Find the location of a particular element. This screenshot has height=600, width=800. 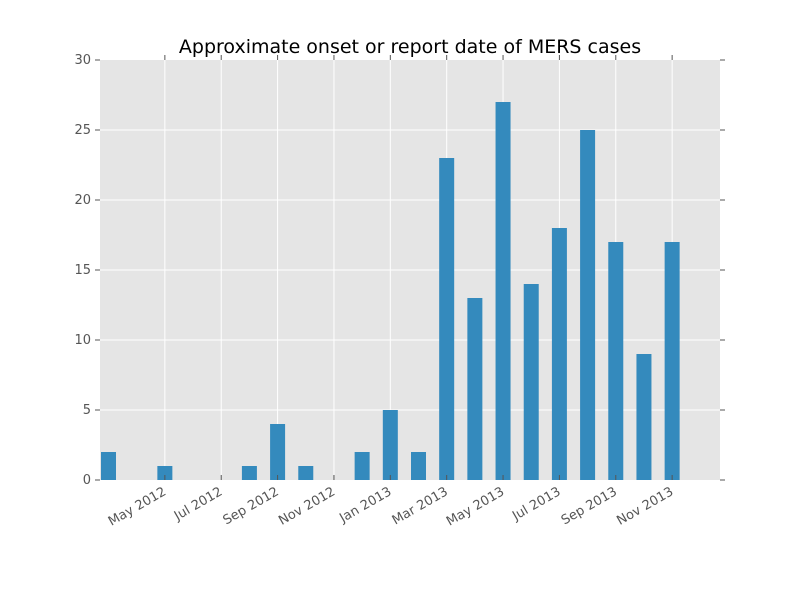

x-tick-label: Jul 2012 is located at coordinates (198, 504).